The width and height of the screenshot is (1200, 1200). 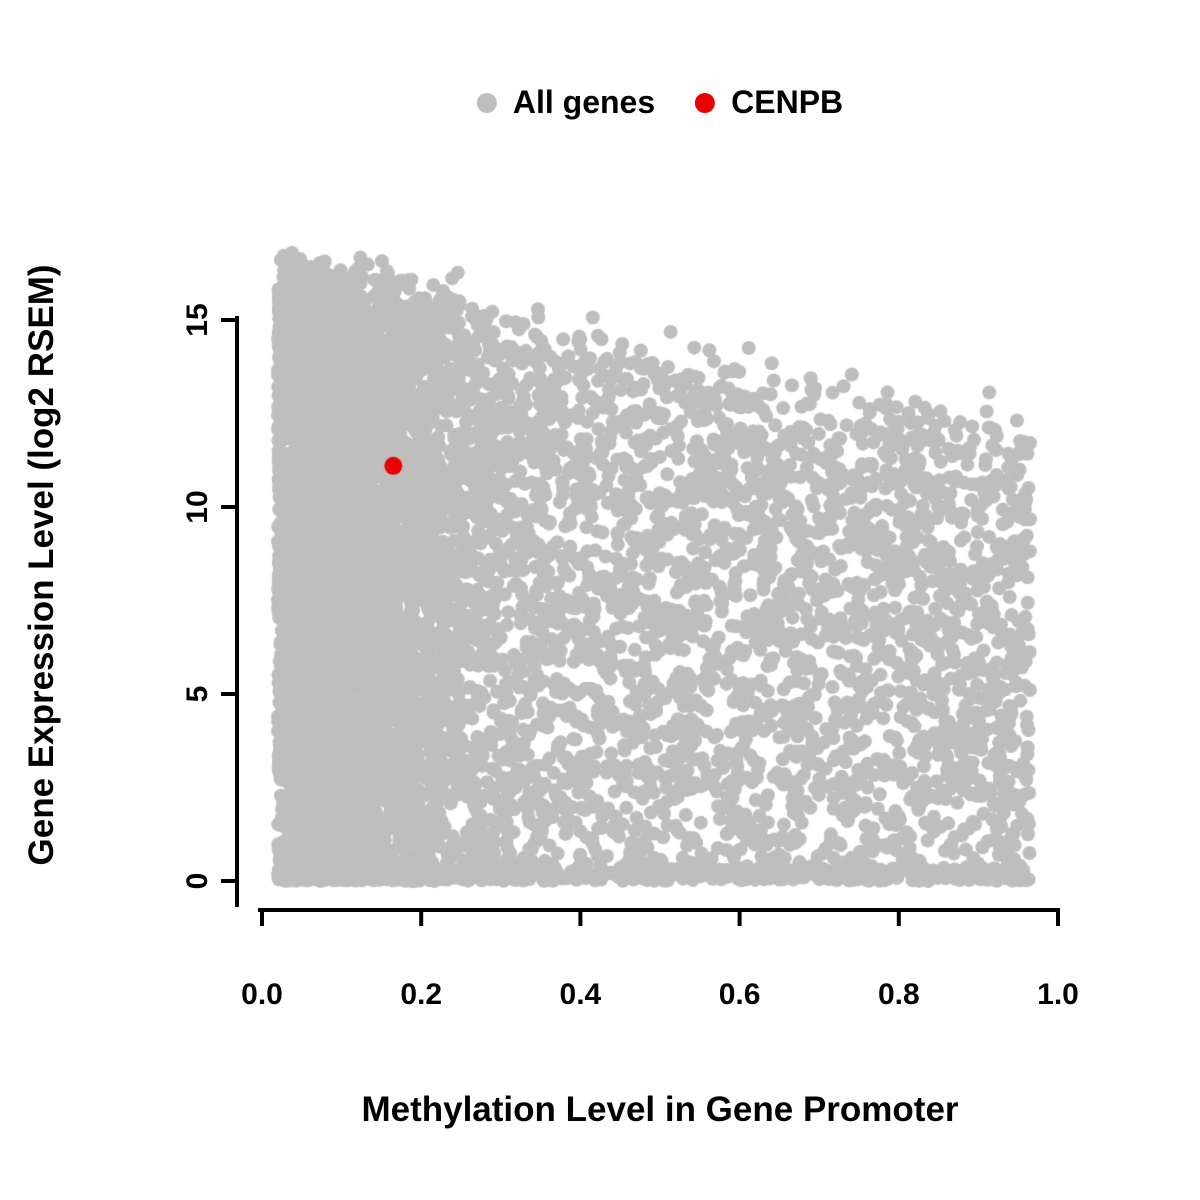 What do you see at coordinates (660, 1109) in the screenshot?
I see `x-axis-title: Methylation Level in Gene Promoter` at bounding box center [660, 1109].